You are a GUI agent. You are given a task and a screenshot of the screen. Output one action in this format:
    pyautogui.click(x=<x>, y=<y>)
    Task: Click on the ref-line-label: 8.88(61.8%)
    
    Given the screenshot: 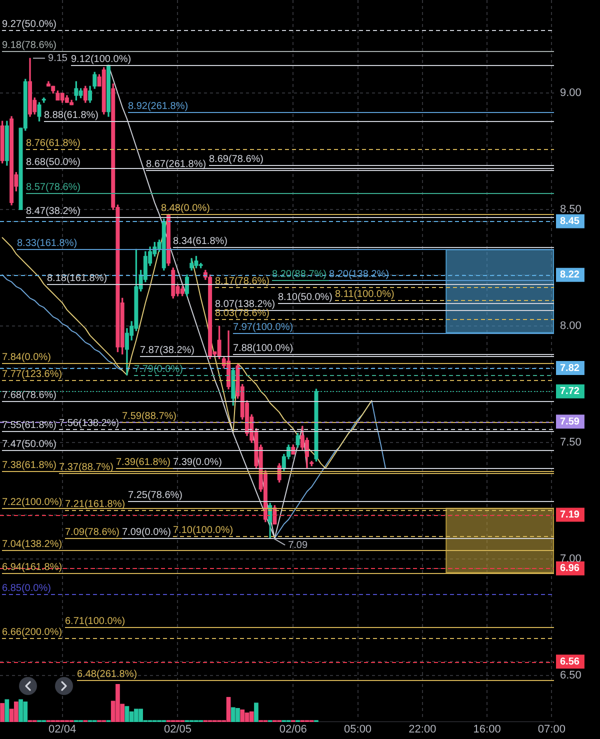 What is the action you would take?
    pyautogui.click(x=71, y=115)
    